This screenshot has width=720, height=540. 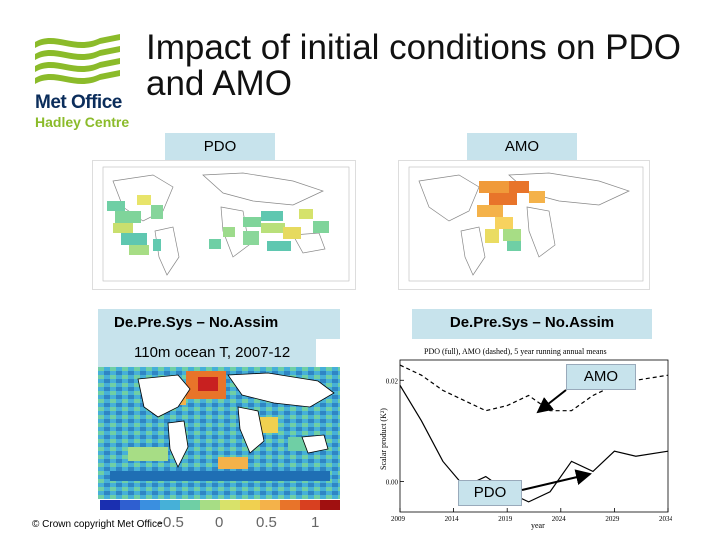 I want to click on logo-line2: Hadley Centre, so click(x=82, y=122).